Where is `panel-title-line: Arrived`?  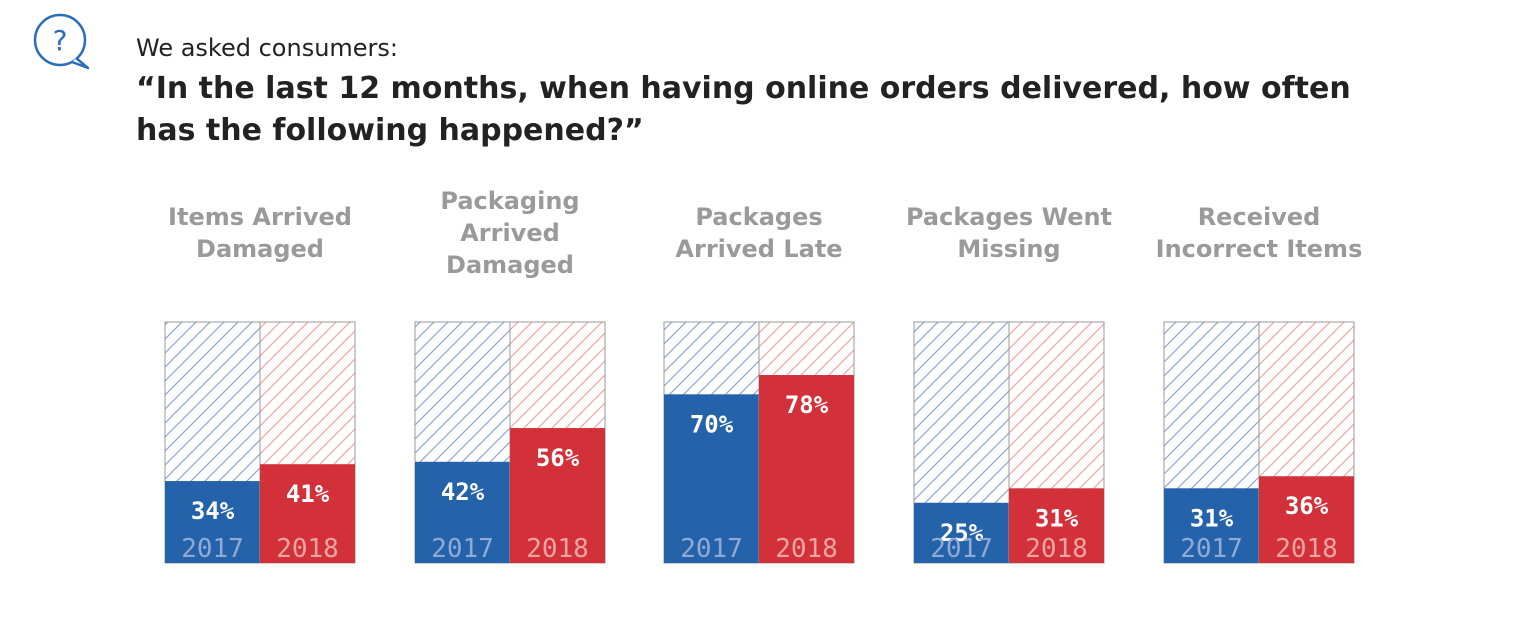
panel-title-line: Arrived is located at coordinates (510, 233).